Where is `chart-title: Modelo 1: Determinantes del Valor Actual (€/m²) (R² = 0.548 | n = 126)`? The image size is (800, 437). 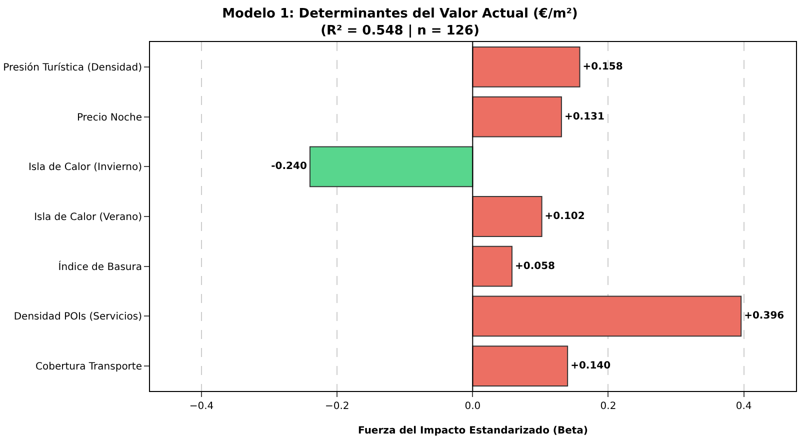 chart-title: Modelo 1: Determinantes del Valor Actual (€/m²) (R² = 0.548 | n = 126) is located at coordinates (400, 22).